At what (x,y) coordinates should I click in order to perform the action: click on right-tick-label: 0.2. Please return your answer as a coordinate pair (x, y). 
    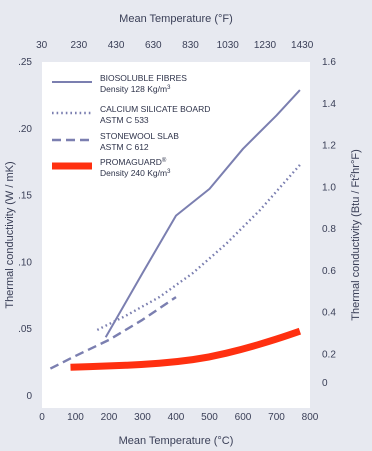
    Looking at the image, I should click on (329, 354).